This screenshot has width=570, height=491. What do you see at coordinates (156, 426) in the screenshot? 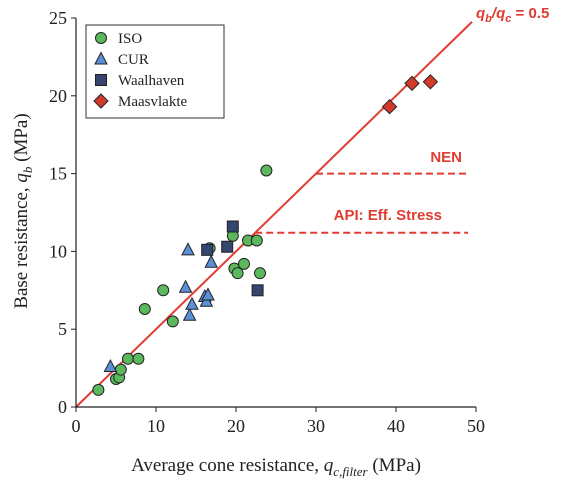
I see `x-tick-label: 10` at bounding box center [156, 426].